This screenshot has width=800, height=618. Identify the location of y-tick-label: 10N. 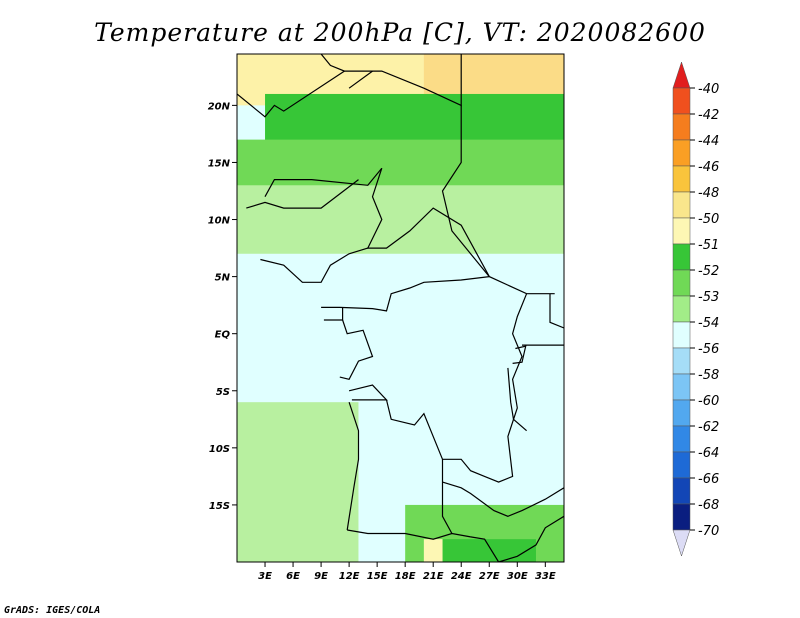
(219, 221).